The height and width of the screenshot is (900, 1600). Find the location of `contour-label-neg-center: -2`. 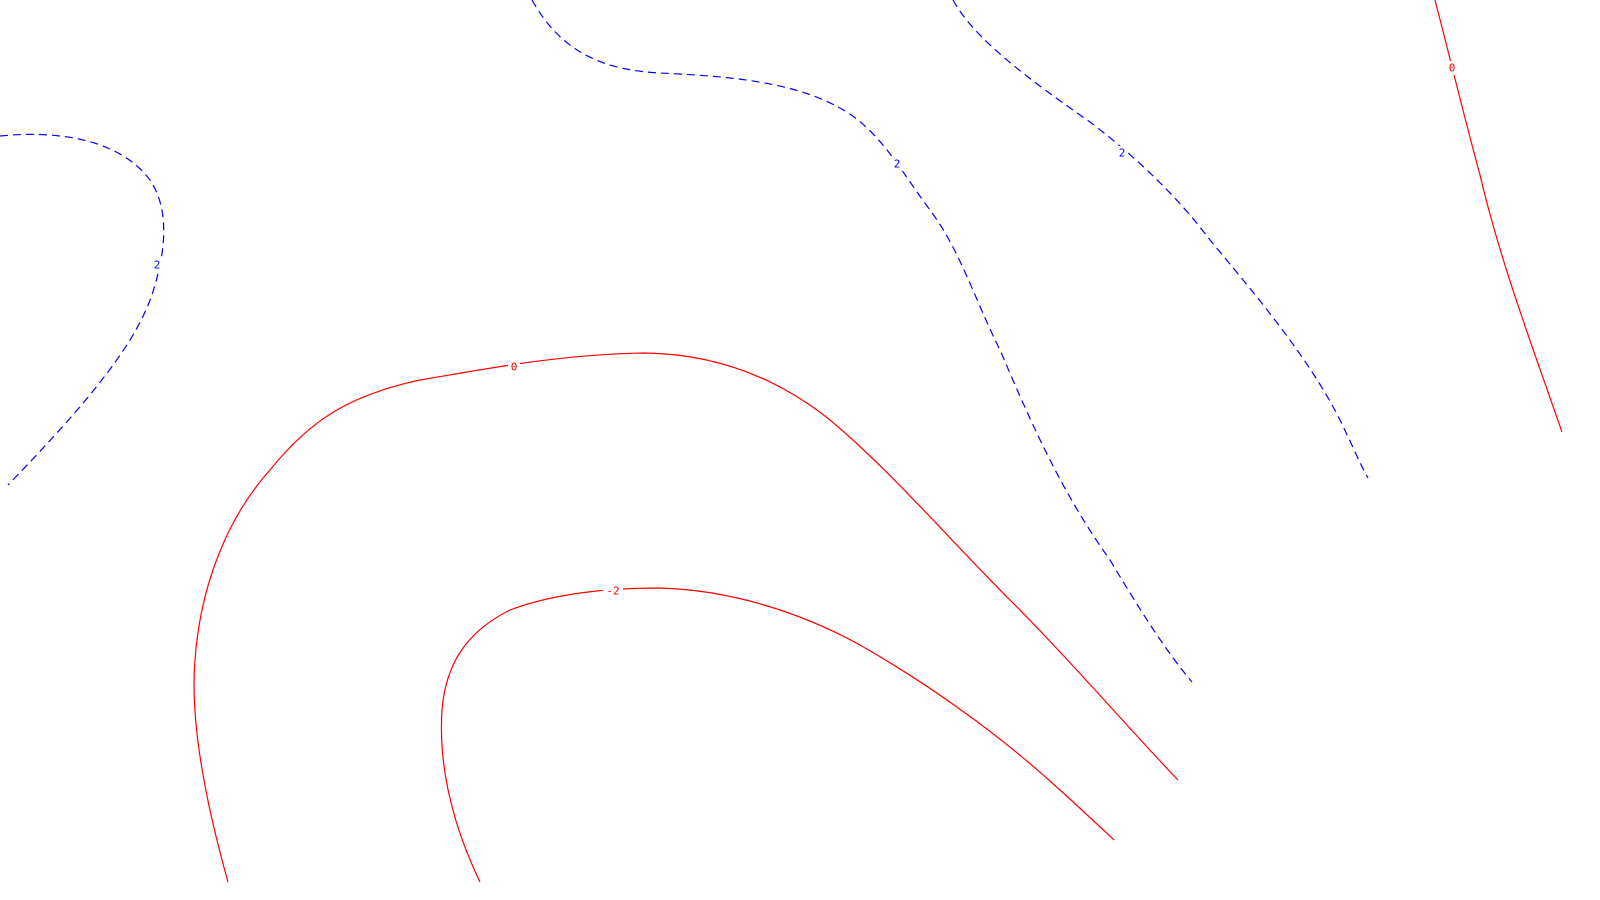

contour-label-neg-center: -2 is located at coordinates (613, 591).